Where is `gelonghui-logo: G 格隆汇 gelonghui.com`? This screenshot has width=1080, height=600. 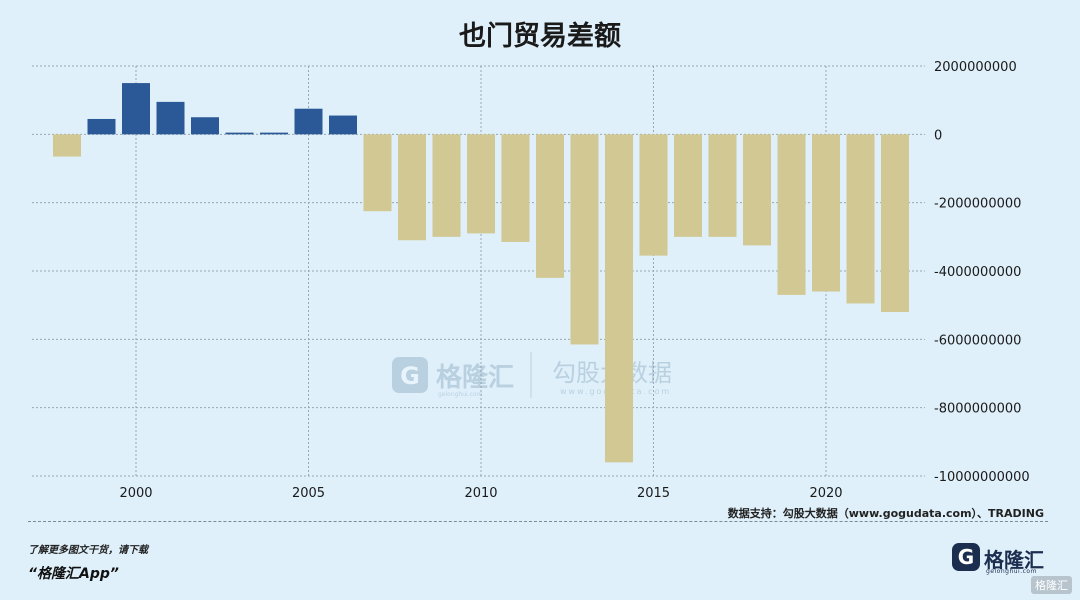
gelonghui-logo: G 格隆汇 gelonghui.com is located at coordinates (1002, 559).